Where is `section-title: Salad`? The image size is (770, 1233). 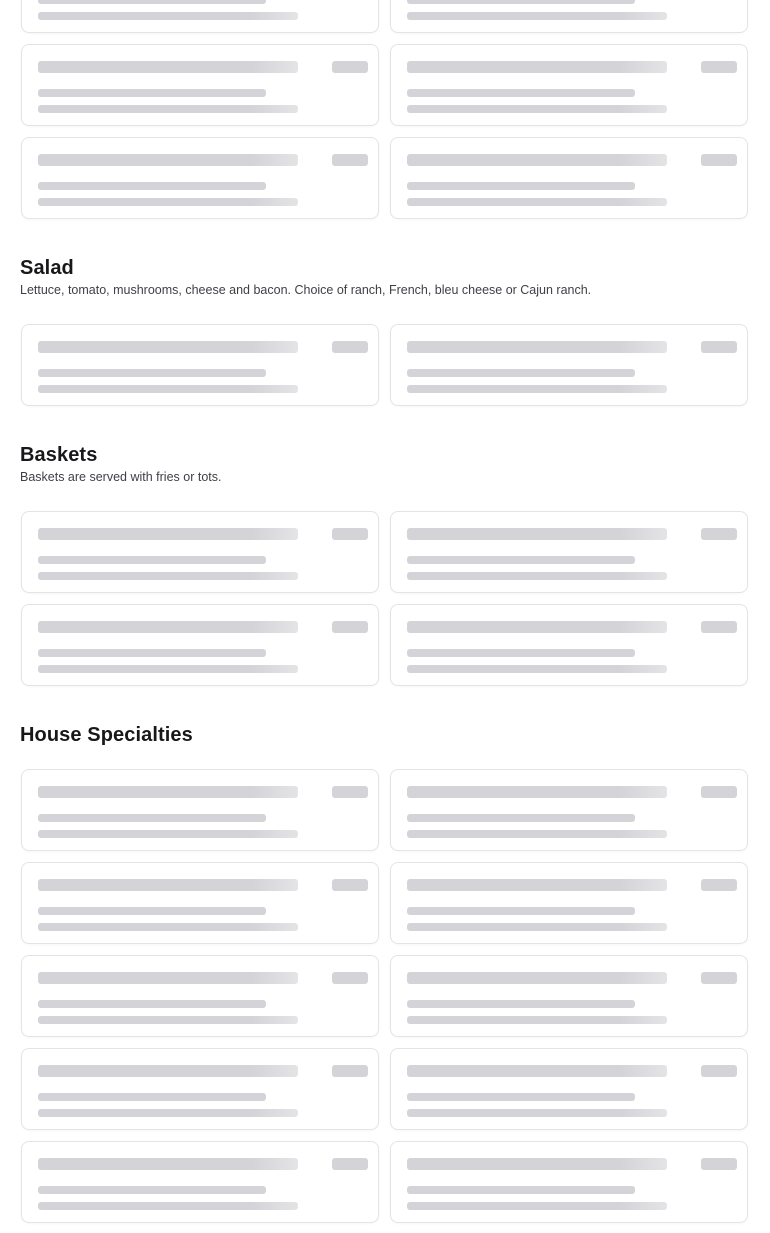 section-title: Salad is located at coordinates (47, 268).